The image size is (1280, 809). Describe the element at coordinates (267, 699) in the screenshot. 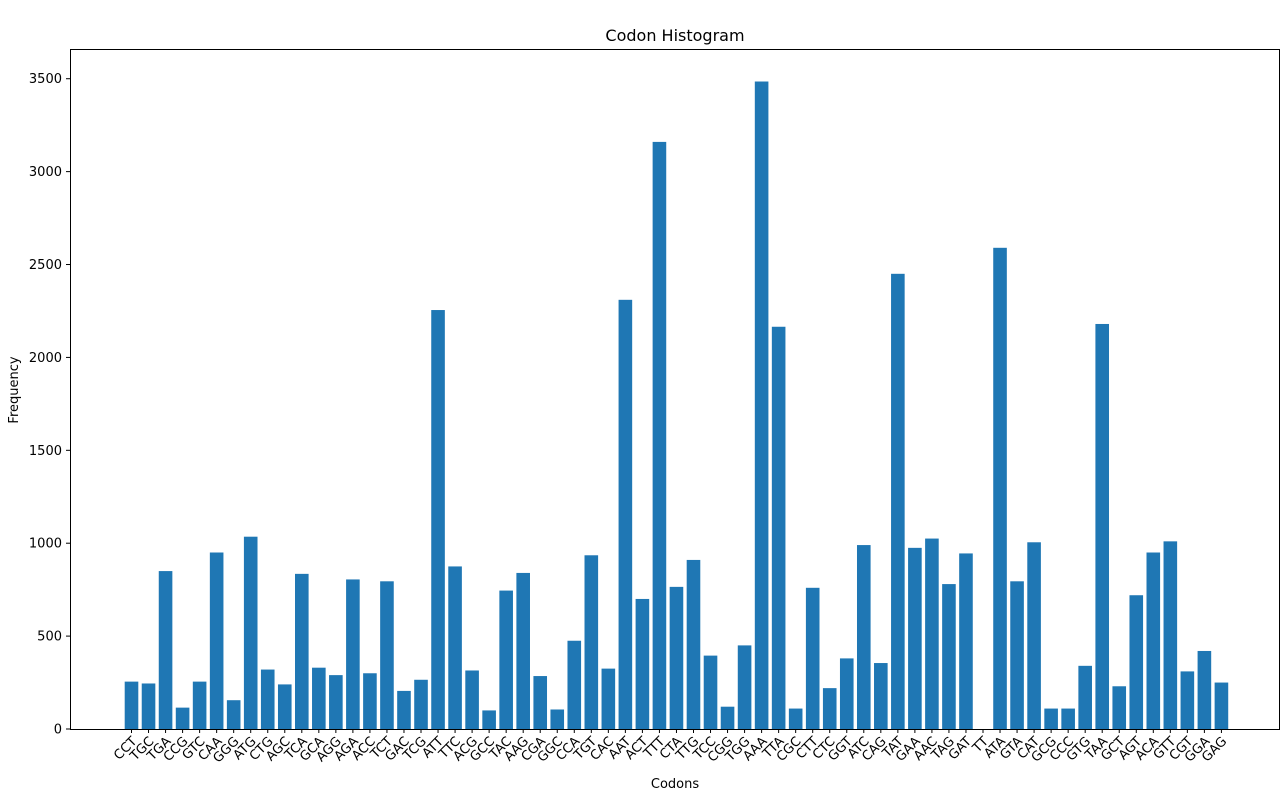

I see `bar-ctg` at that location.